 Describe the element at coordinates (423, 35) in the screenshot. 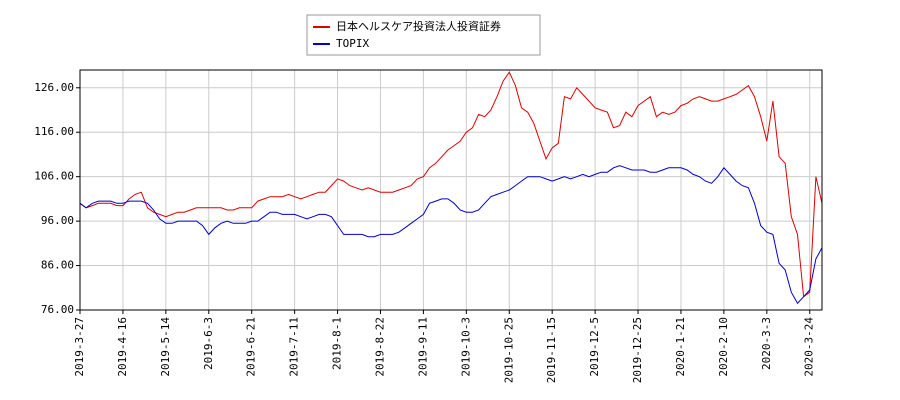

I see `legend-box` at that location.